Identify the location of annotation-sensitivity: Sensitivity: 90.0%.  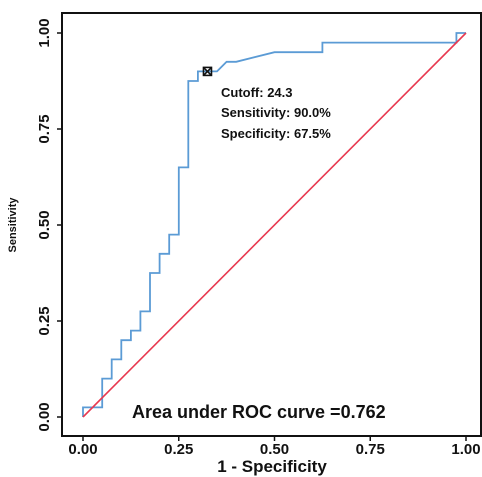
(276, 112).